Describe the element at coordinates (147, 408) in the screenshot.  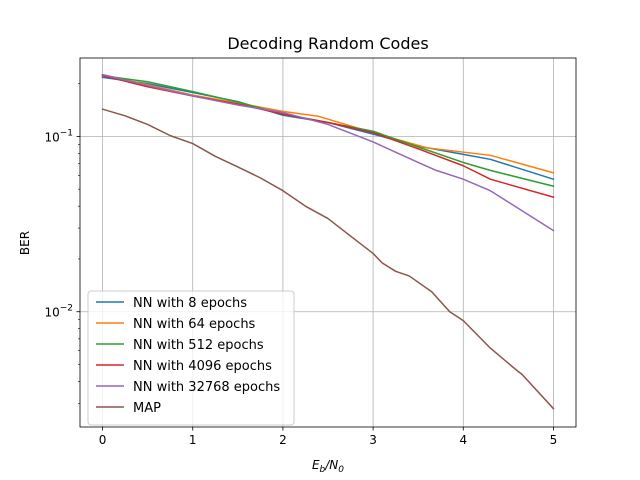
I see `legend-label: MAP` at that location.